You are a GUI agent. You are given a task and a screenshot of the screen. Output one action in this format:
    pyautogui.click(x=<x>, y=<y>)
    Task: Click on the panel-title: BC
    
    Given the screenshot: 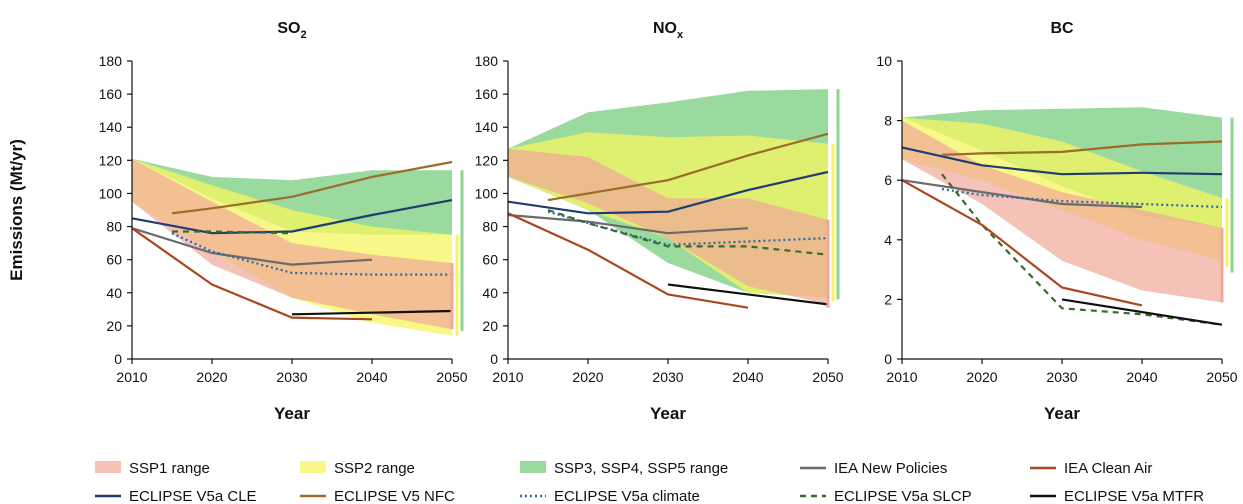 What is the action you would take?
    pyautogui.click(x=1062, y=28)
    